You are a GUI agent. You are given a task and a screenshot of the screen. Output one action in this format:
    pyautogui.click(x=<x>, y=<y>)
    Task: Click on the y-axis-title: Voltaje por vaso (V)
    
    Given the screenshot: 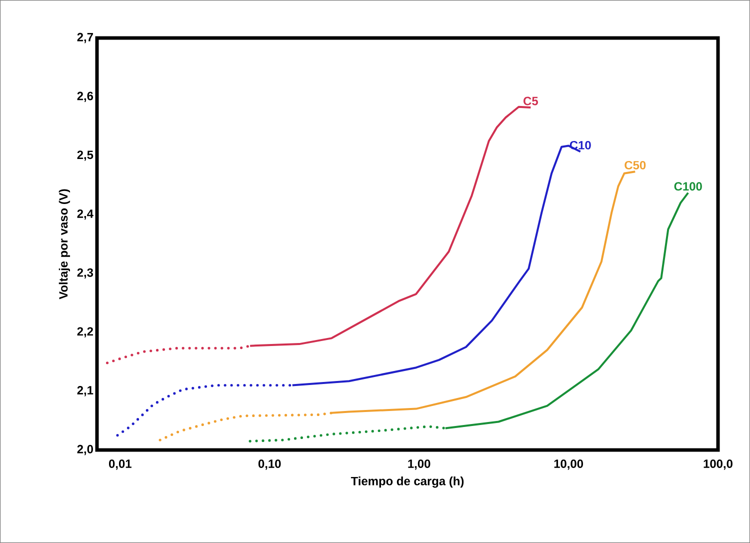 What is the action you would take?
    pyautogui.click(x=64, y=244)
    